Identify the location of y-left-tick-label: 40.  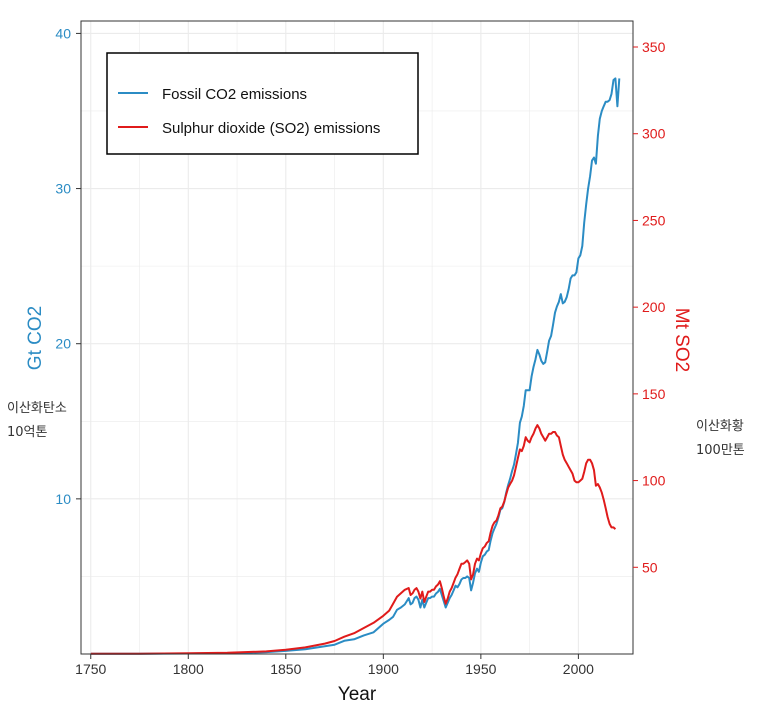
(63, 33).